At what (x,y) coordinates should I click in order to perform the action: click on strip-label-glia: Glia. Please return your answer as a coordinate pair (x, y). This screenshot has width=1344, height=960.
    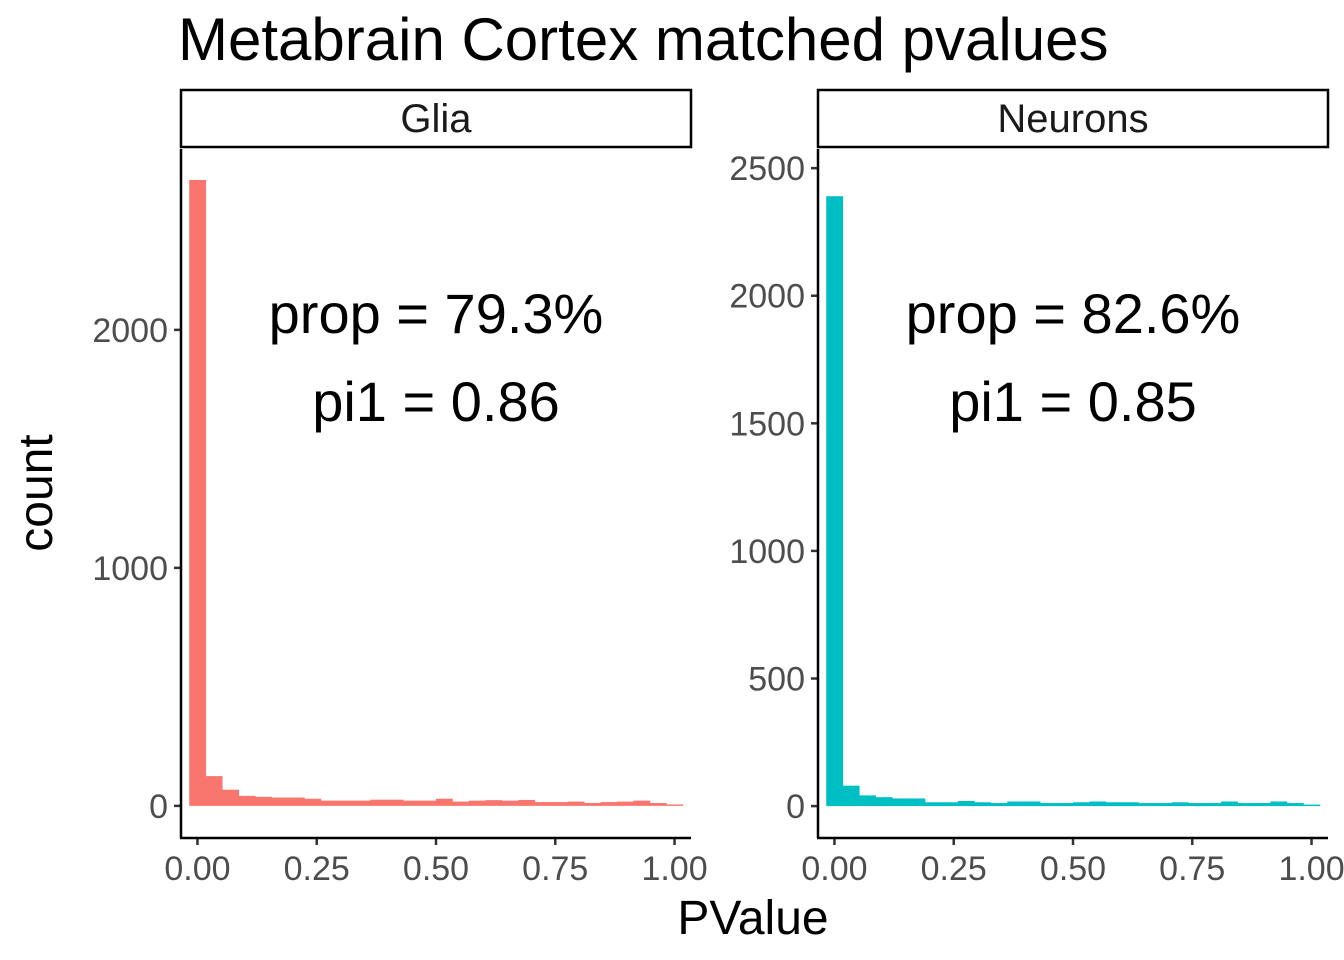
    Looking at the image, I should click on (436, 119).